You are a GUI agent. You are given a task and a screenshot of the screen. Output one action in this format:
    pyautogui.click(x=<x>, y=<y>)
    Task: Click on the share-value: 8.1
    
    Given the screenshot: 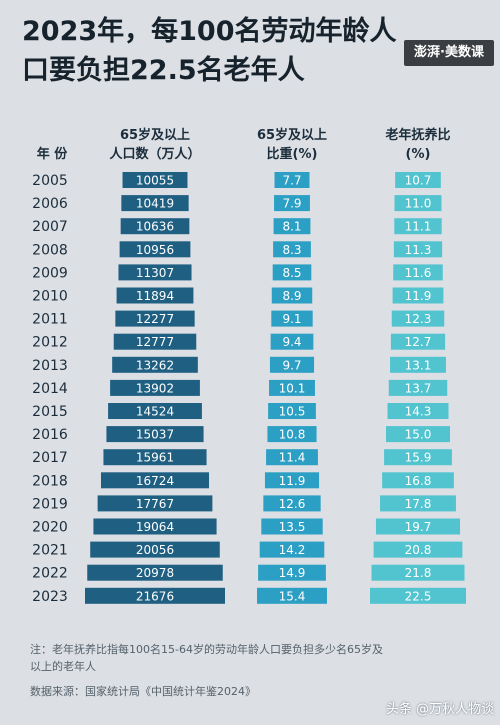 What is the action you would take?
    pyautogui.click(x=291, y=227)
    